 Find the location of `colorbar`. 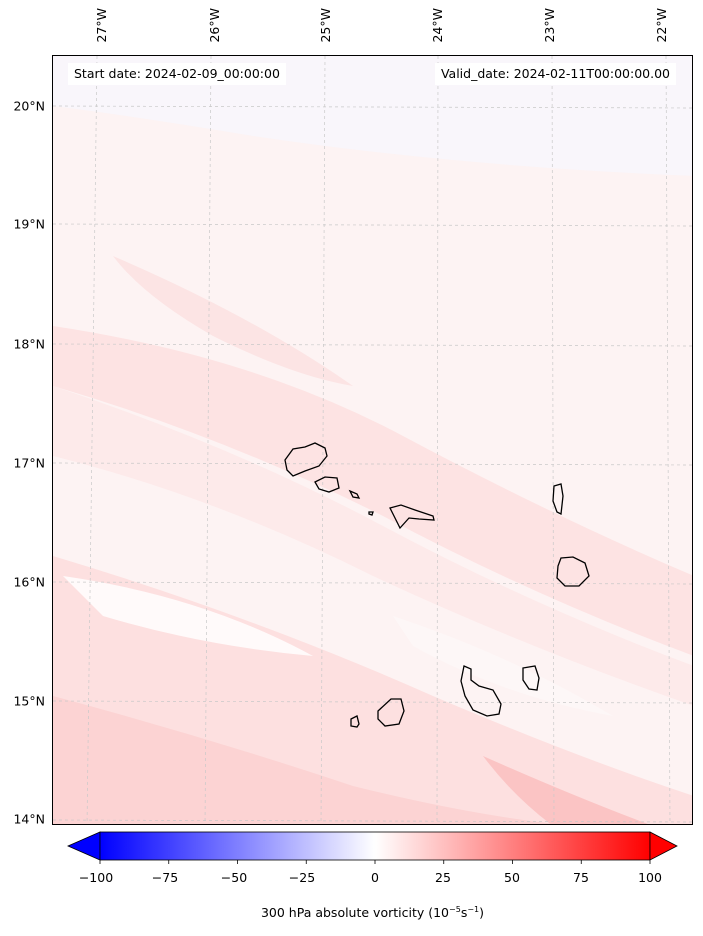

colorbar is located at coordinates (372, 847).